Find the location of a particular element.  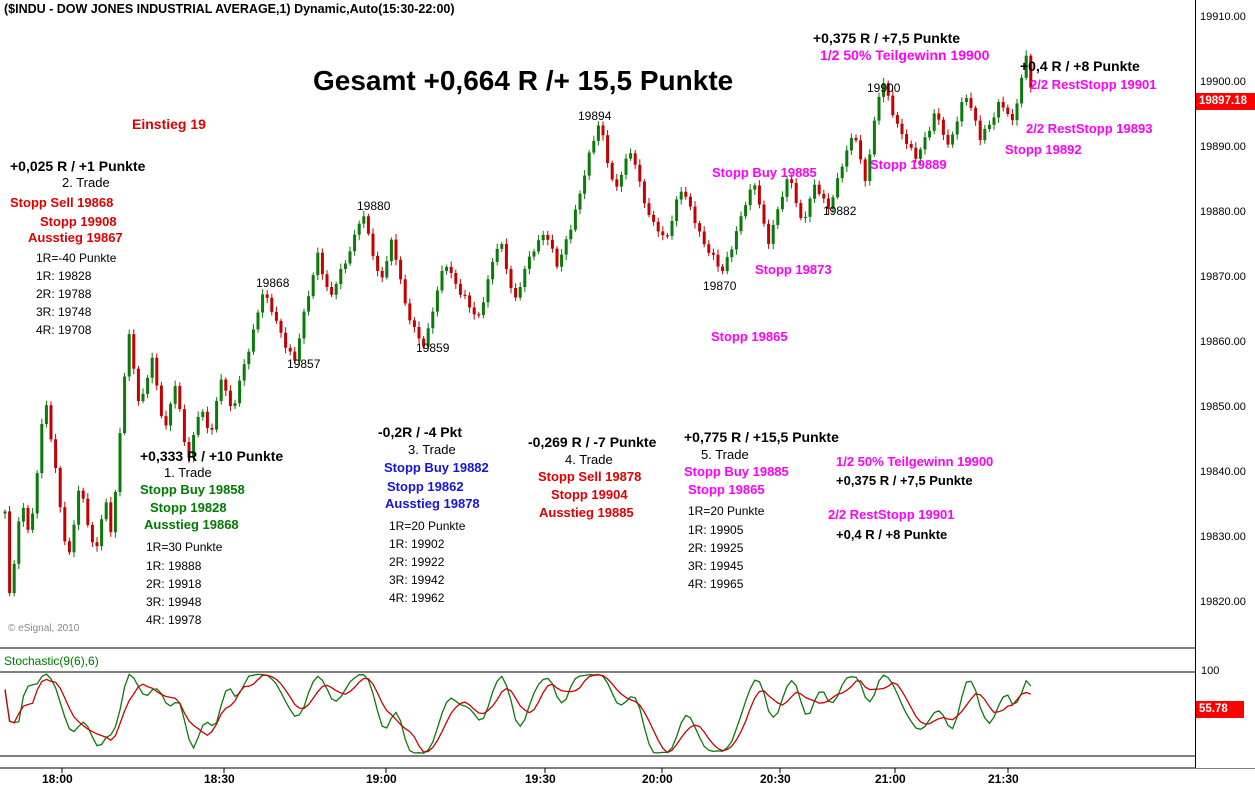

time-axis-label: 21:00 is located at coordinates (890, 779).